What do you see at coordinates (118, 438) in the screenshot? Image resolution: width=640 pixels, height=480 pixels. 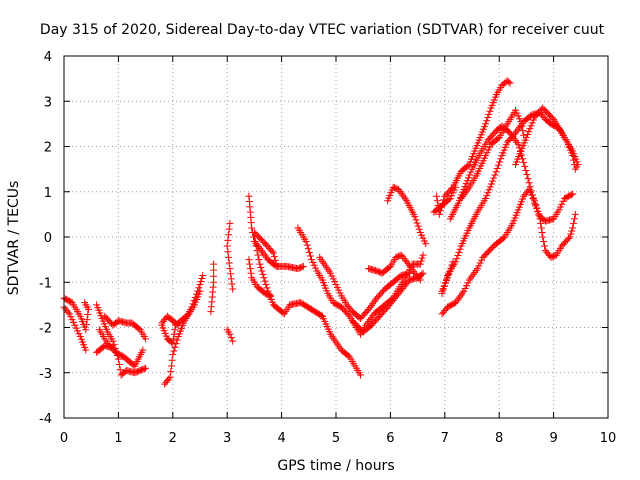 I see `x-tick-label: 1` at bounding box center [118, 438].